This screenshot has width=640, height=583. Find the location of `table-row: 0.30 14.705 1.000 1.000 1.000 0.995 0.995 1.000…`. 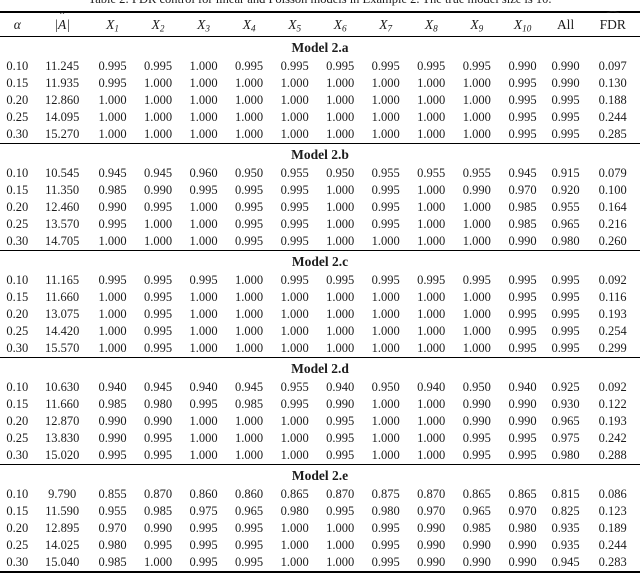

table-row: 0.30 14.705 1.000 1.000 1.000 0.995 0.995 1.000… is located at coordinates (320, 242).